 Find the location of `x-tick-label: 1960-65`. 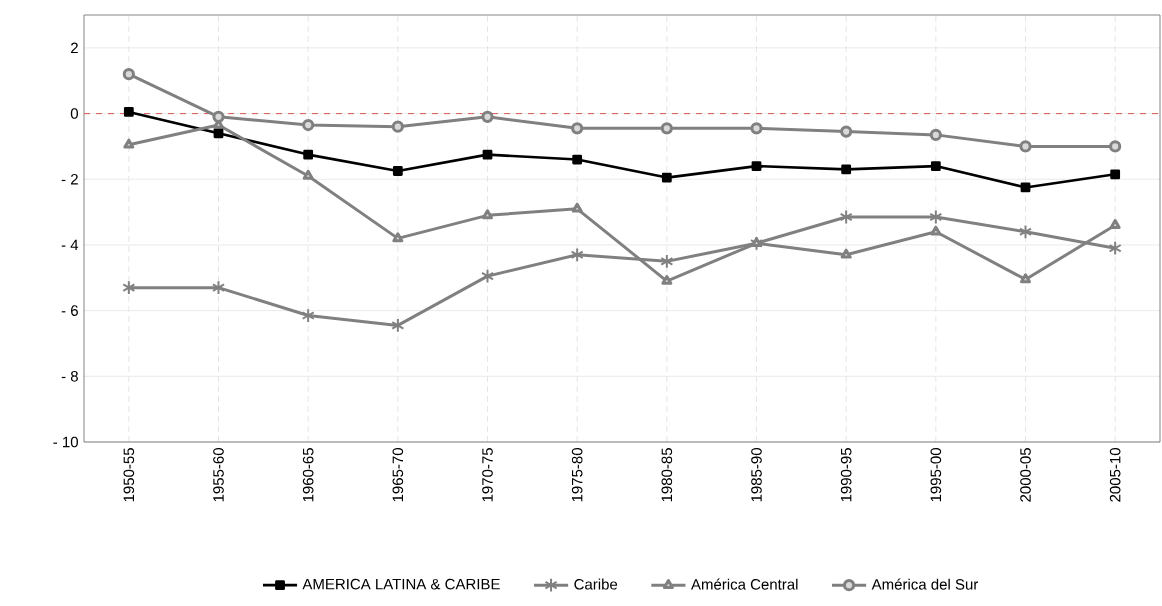

x-tick-label: 1960-65 is located at coordinates (308, 475).